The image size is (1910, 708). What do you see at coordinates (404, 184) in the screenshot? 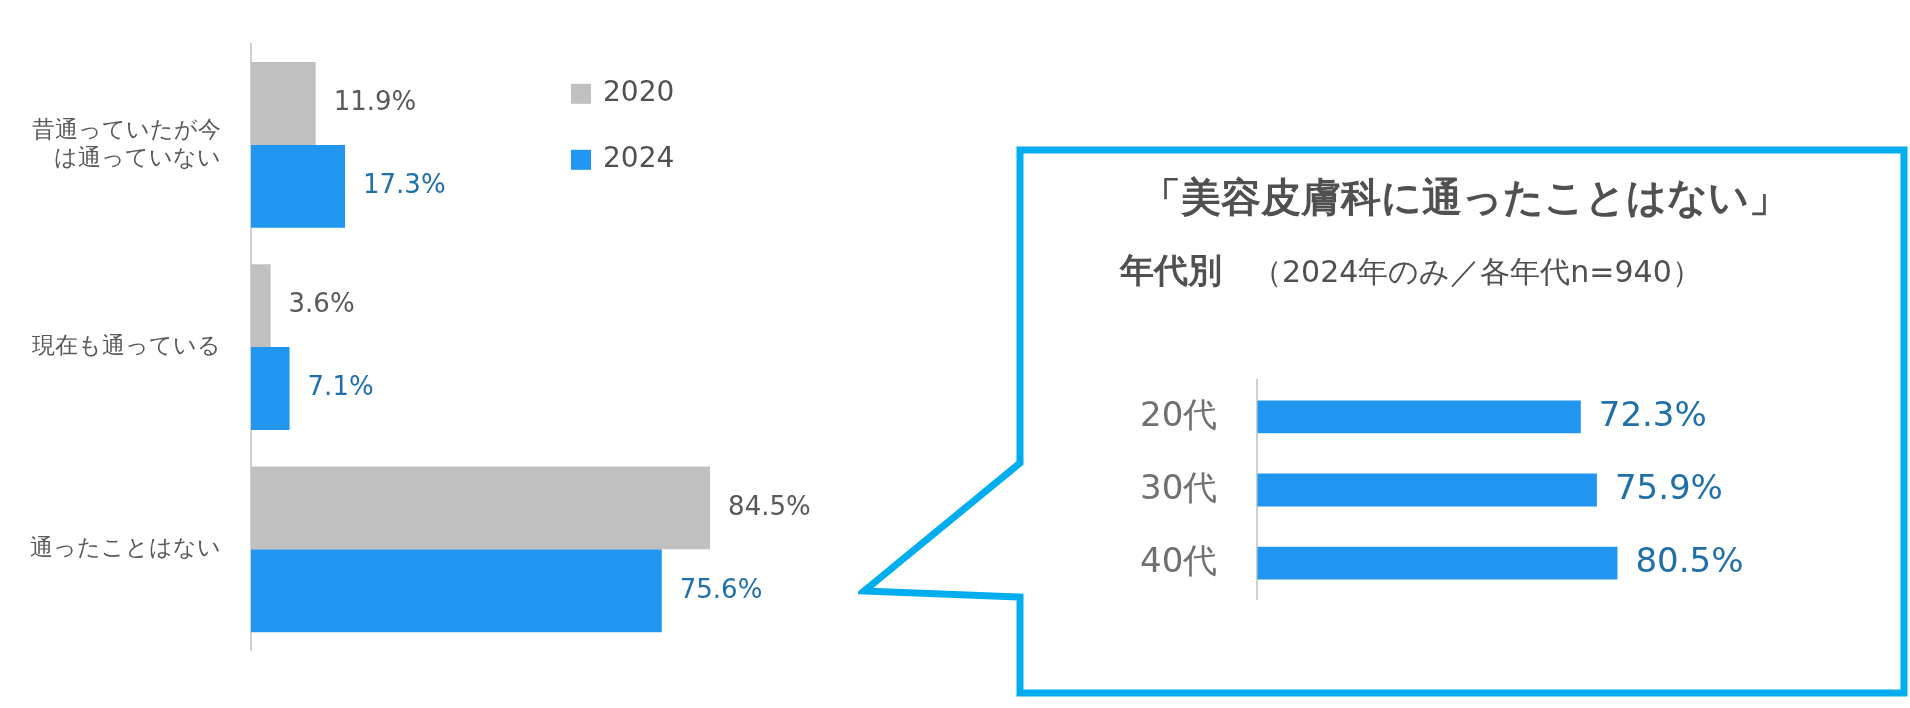
I see `data-label: 17.3%` at bounding box center [404, 184].